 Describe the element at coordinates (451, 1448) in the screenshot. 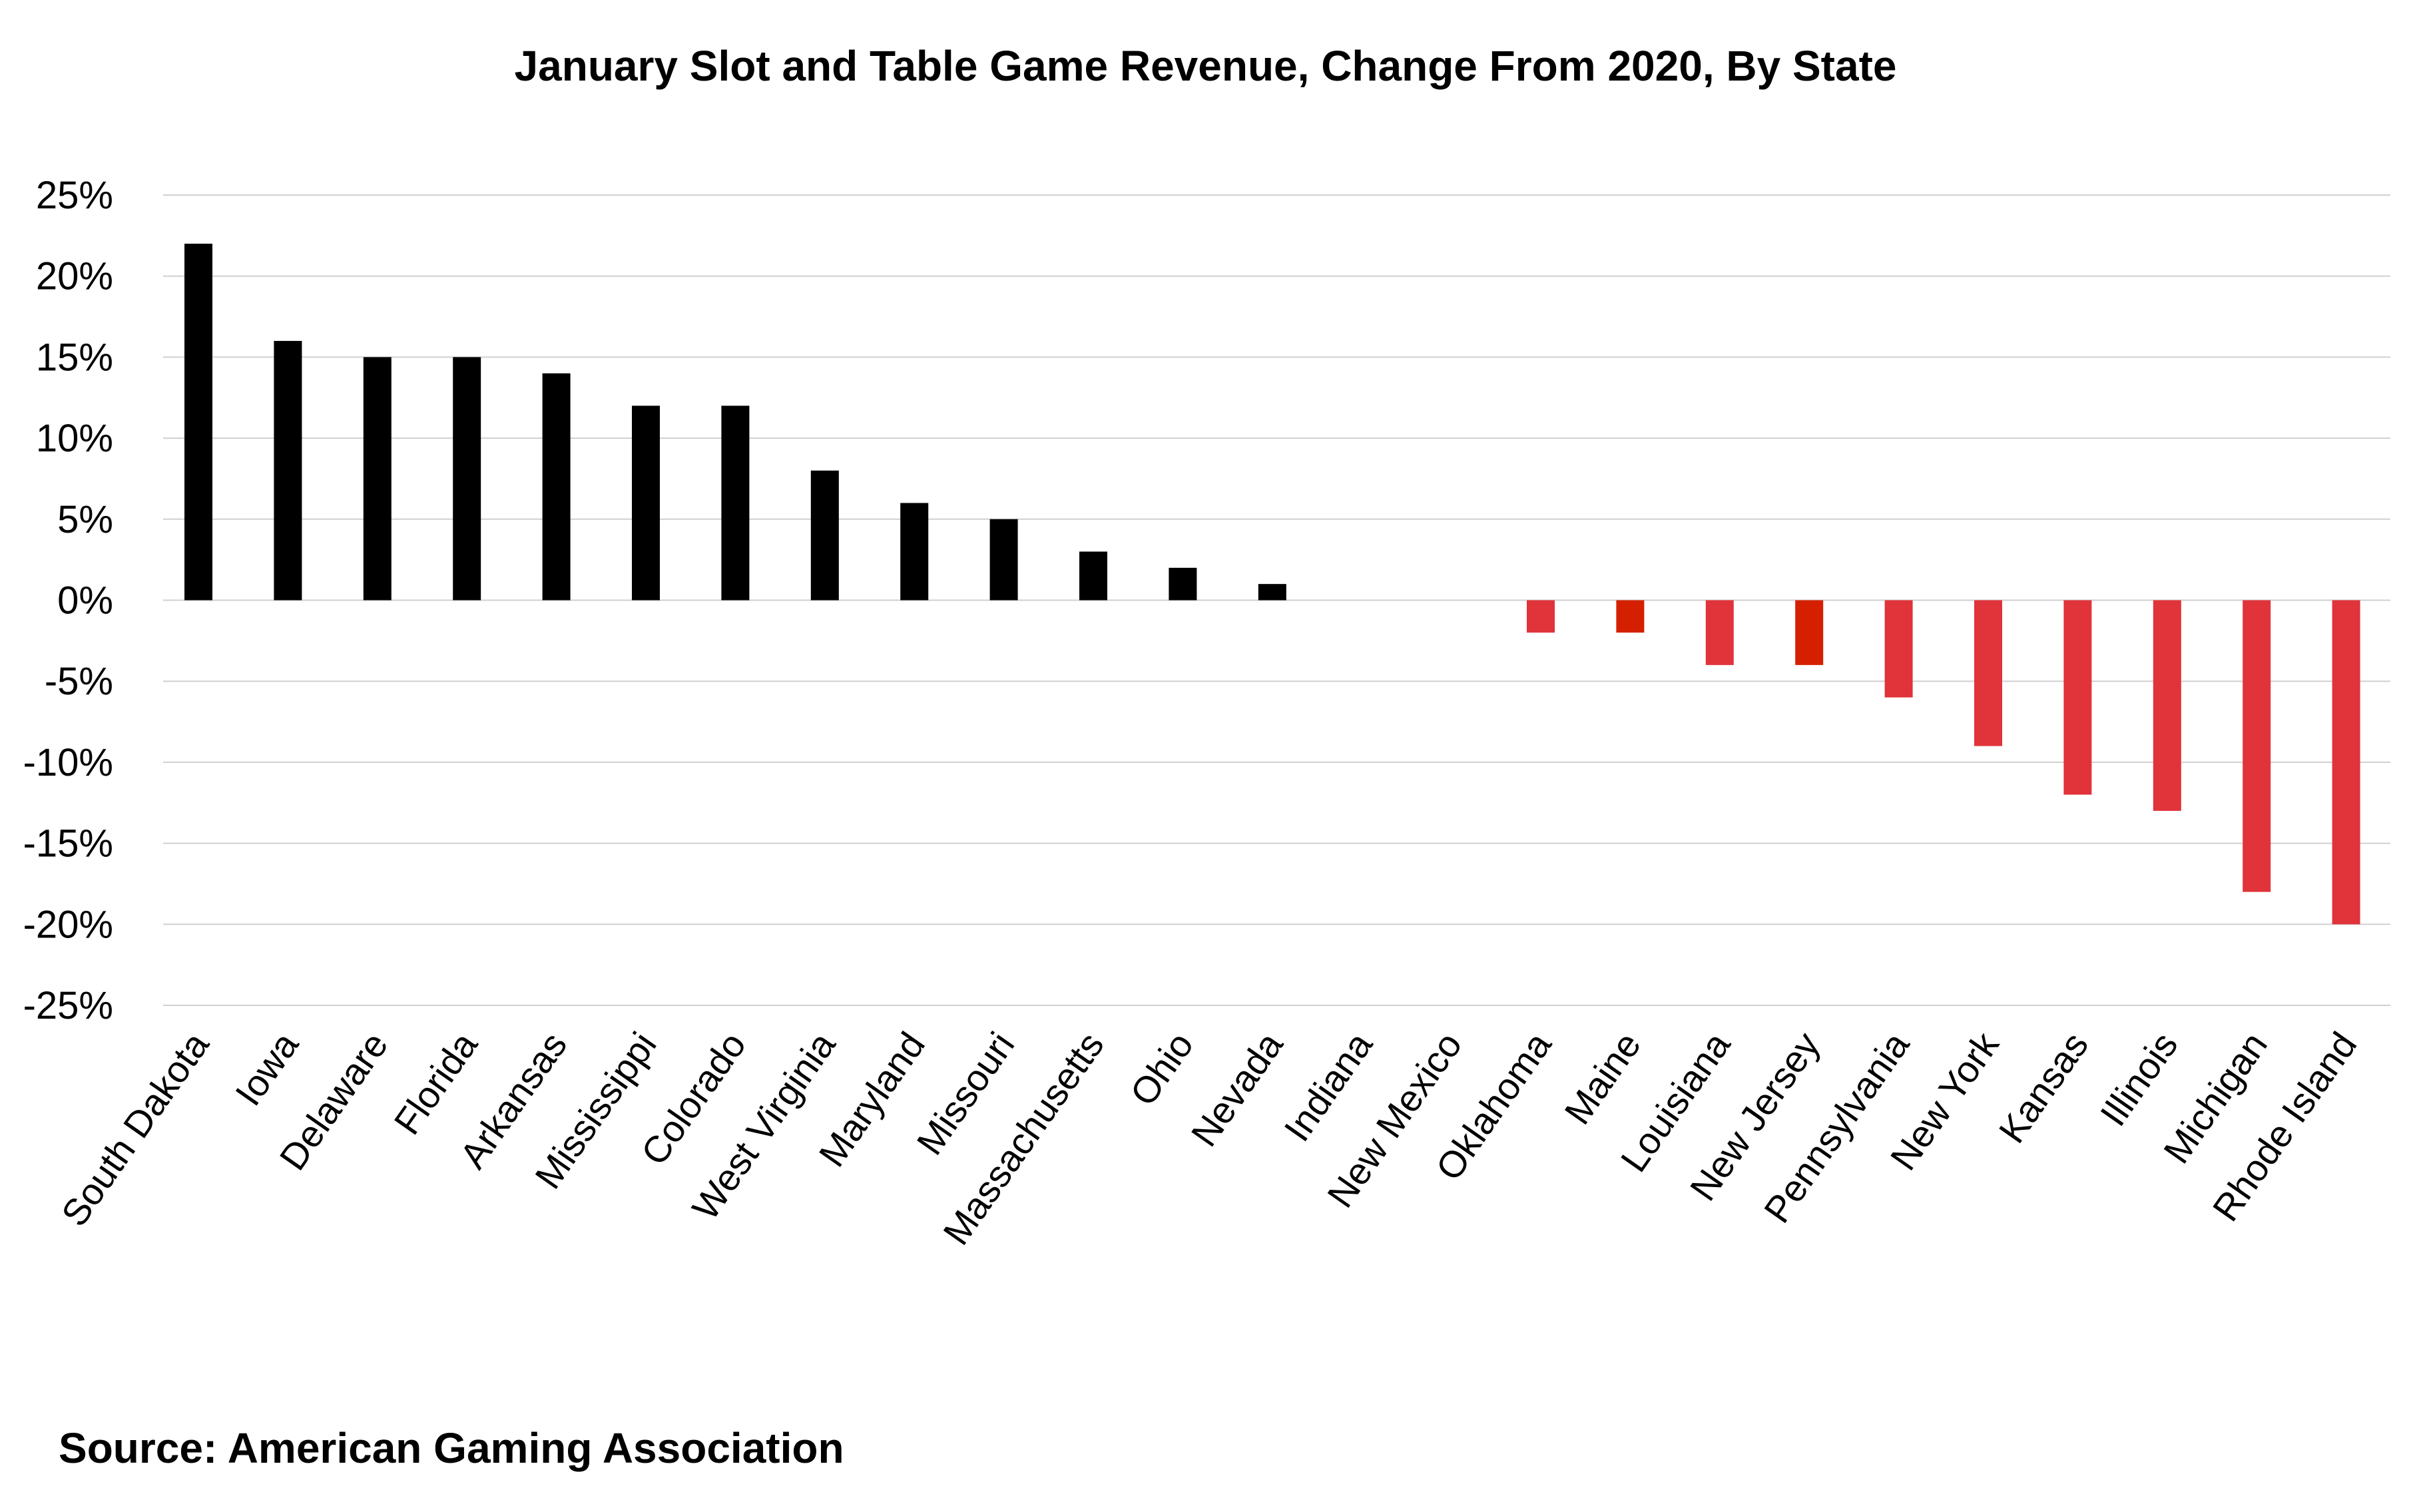

I see `source-note: Source: American Gaming Association` at that location.